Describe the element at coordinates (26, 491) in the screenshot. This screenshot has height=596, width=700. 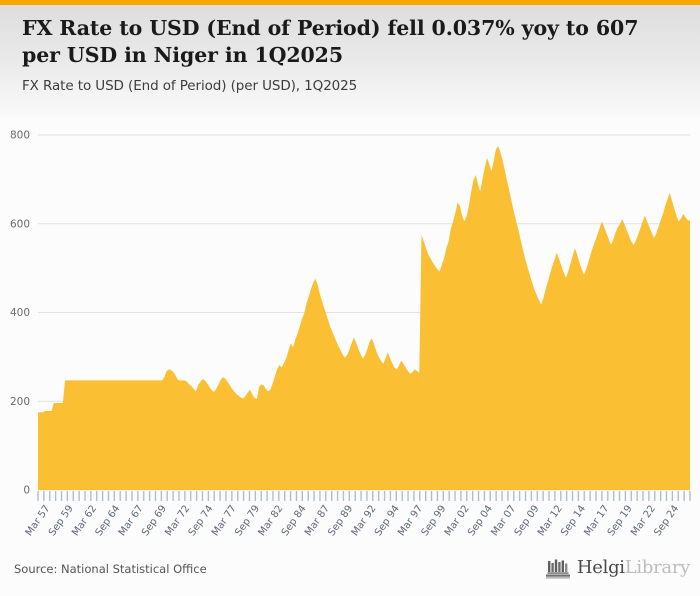
I see `y-axis-tick-label: 0` at that location.